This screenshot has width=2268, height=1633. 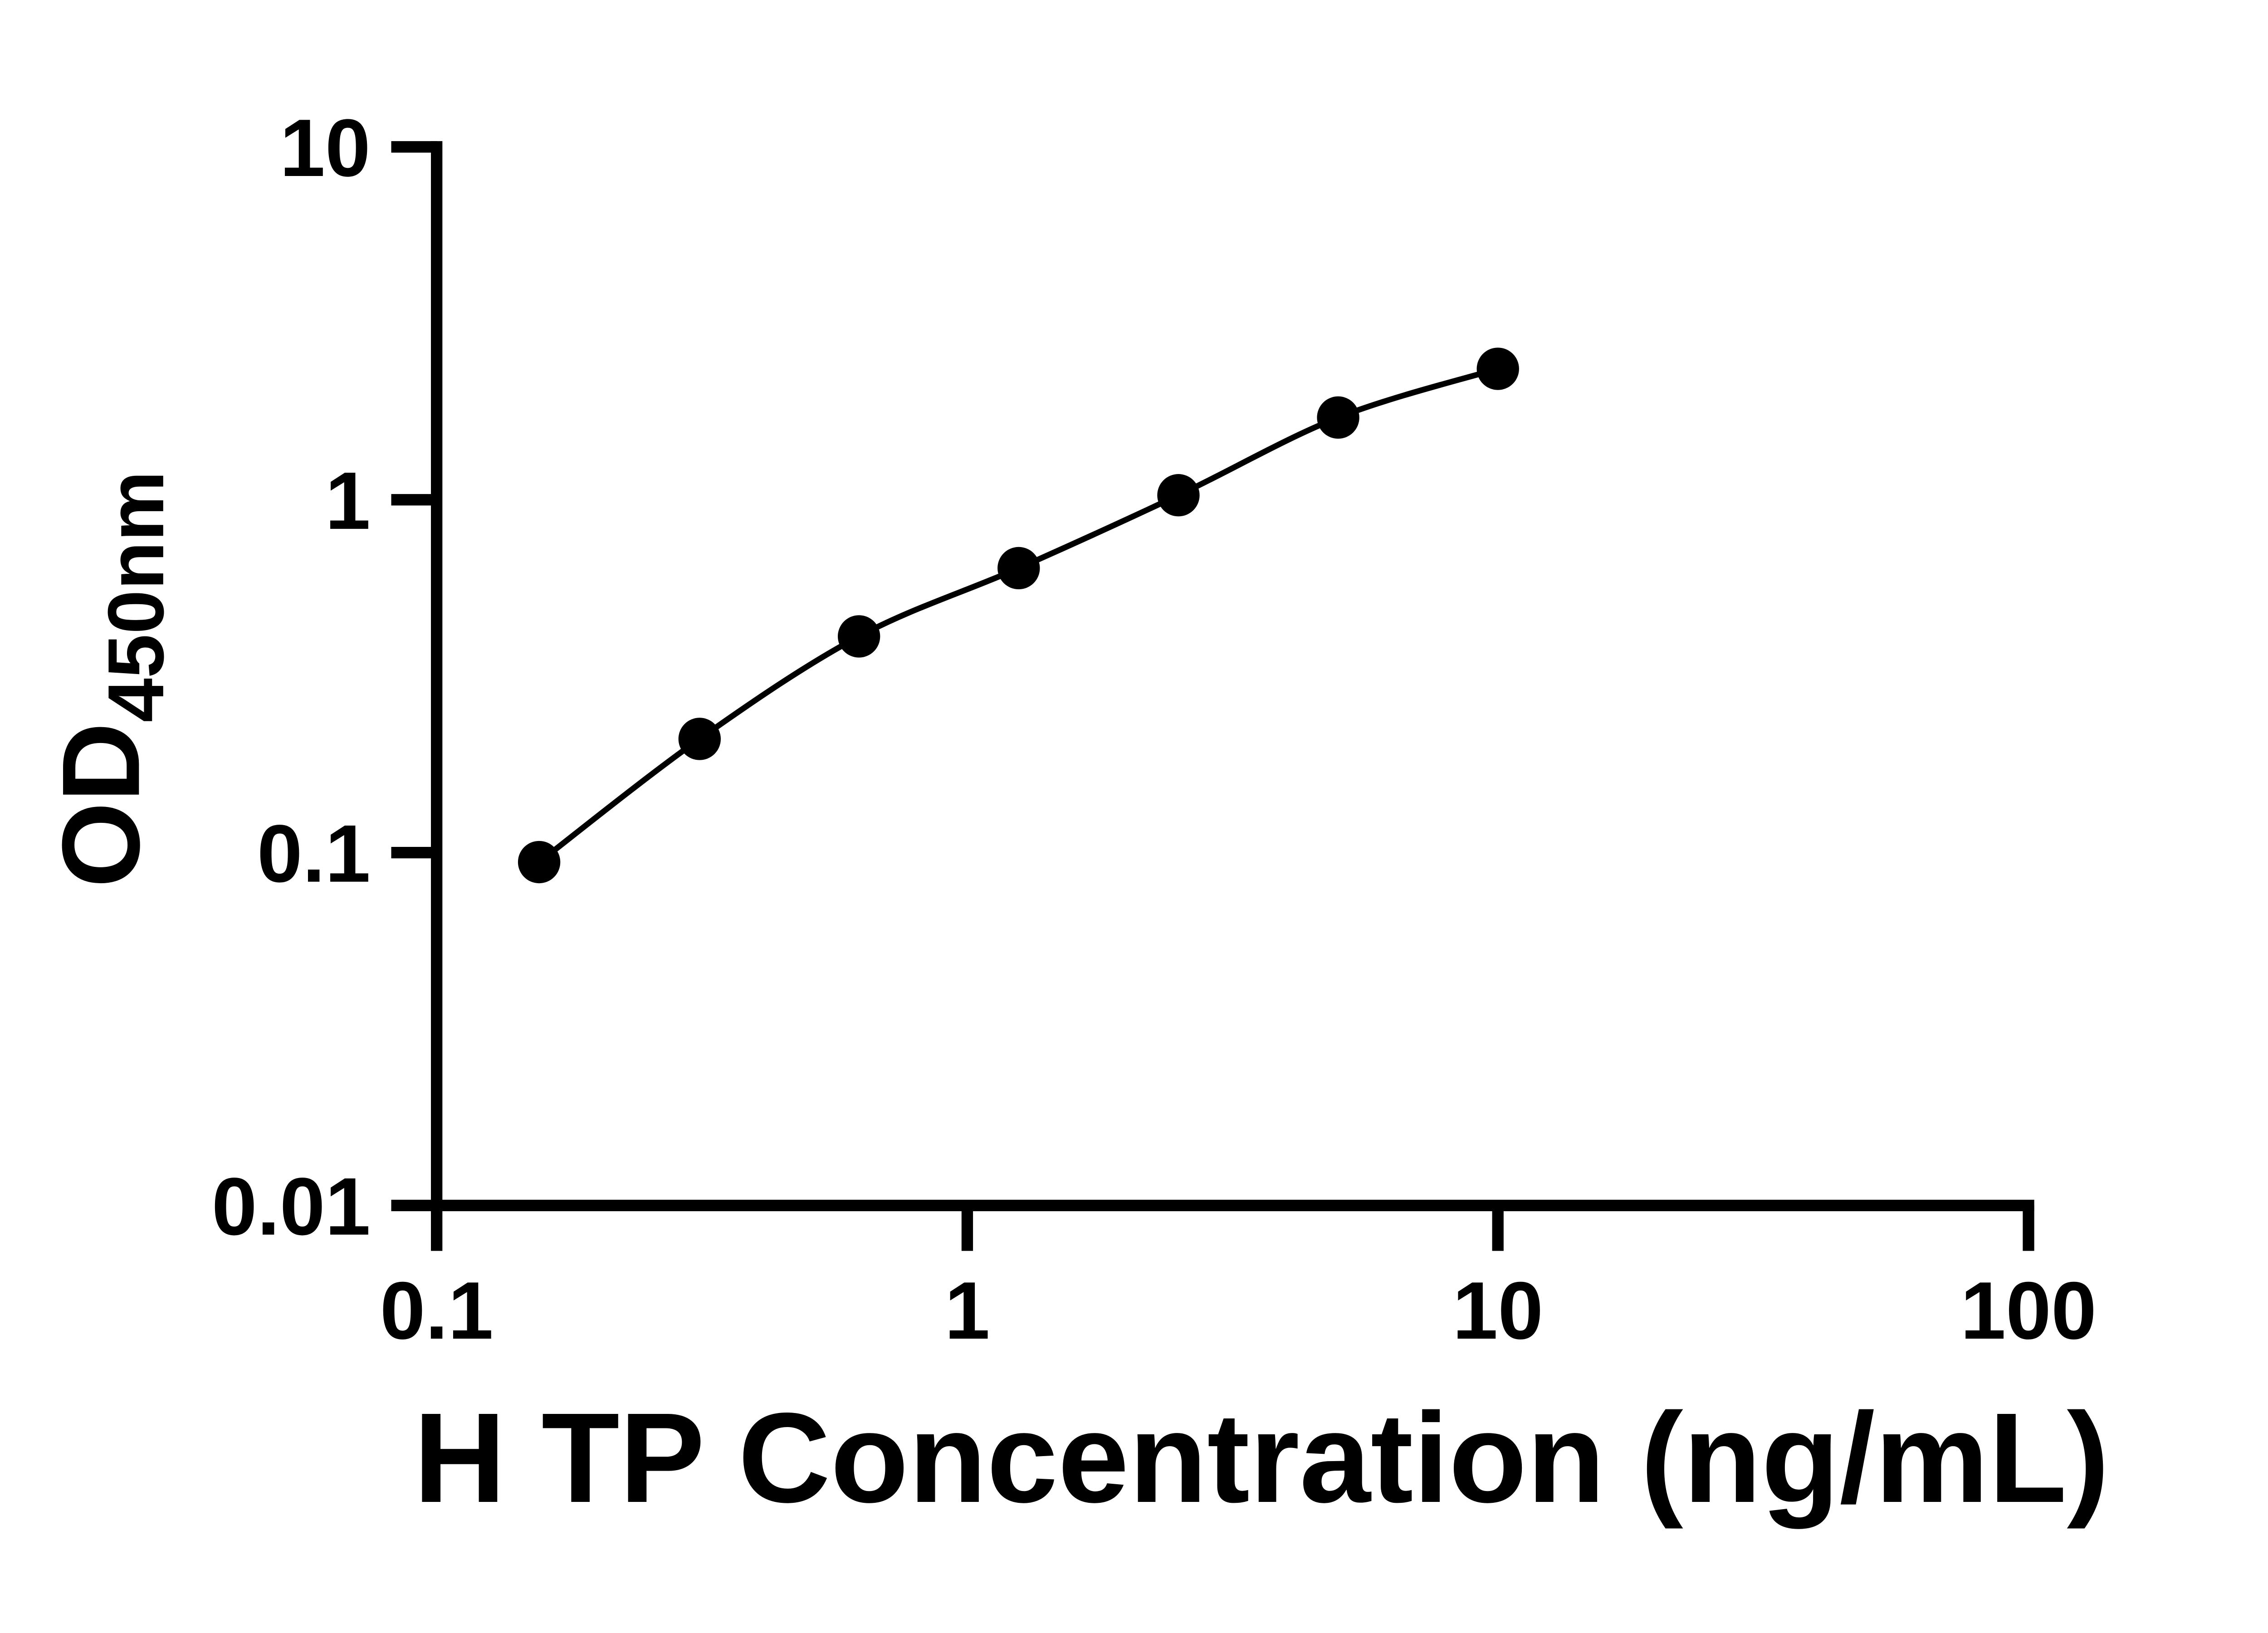 I want to click on y-tick-label: 10, so click(x=325, y=148).